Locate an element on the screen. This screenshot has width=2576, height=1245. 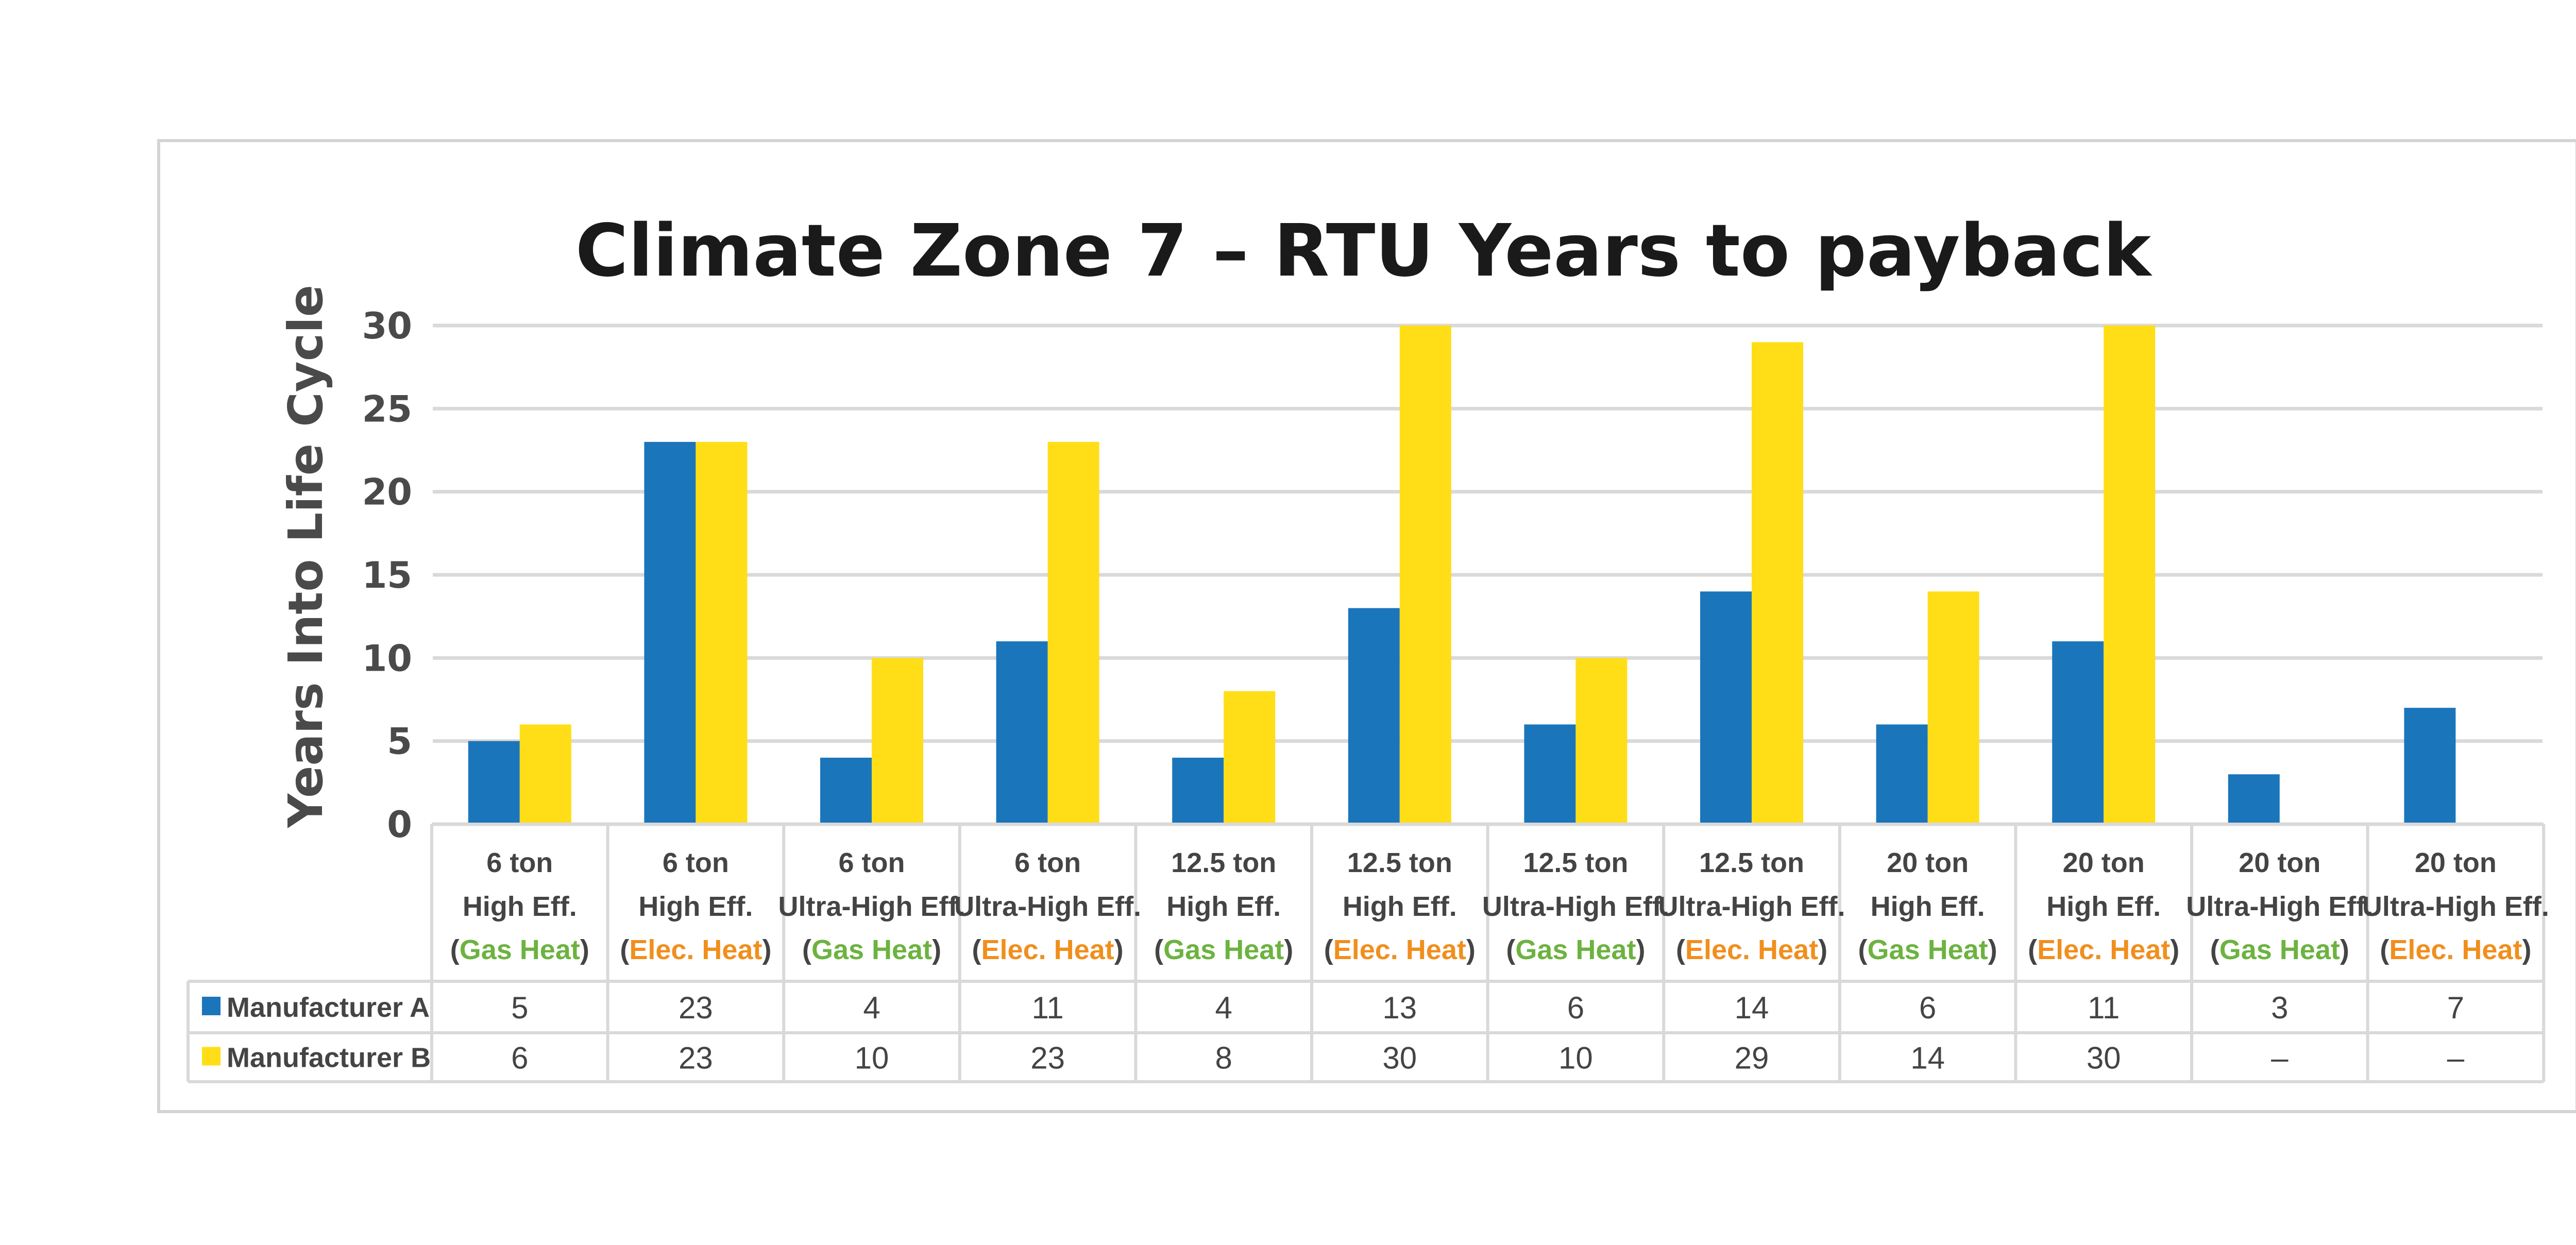
y-tick-label: 20 is located at coordinates (387, 492).